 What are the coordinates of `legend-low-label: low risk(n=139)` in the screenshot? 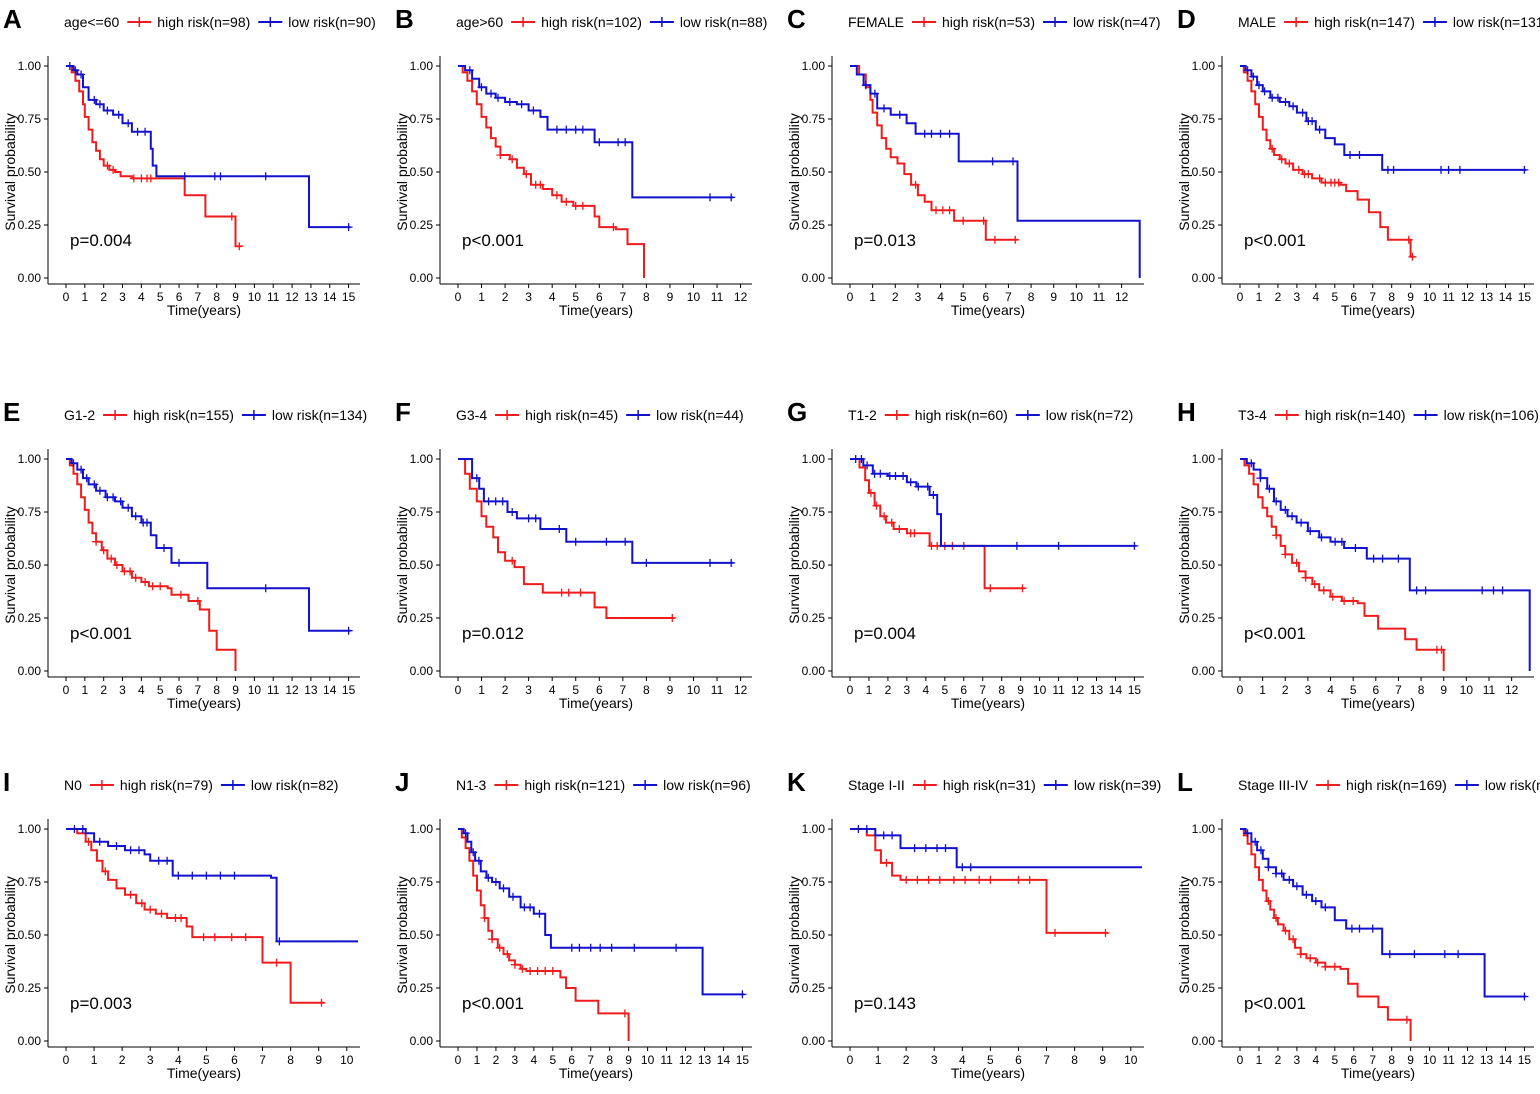 It's located at (1512, 785).